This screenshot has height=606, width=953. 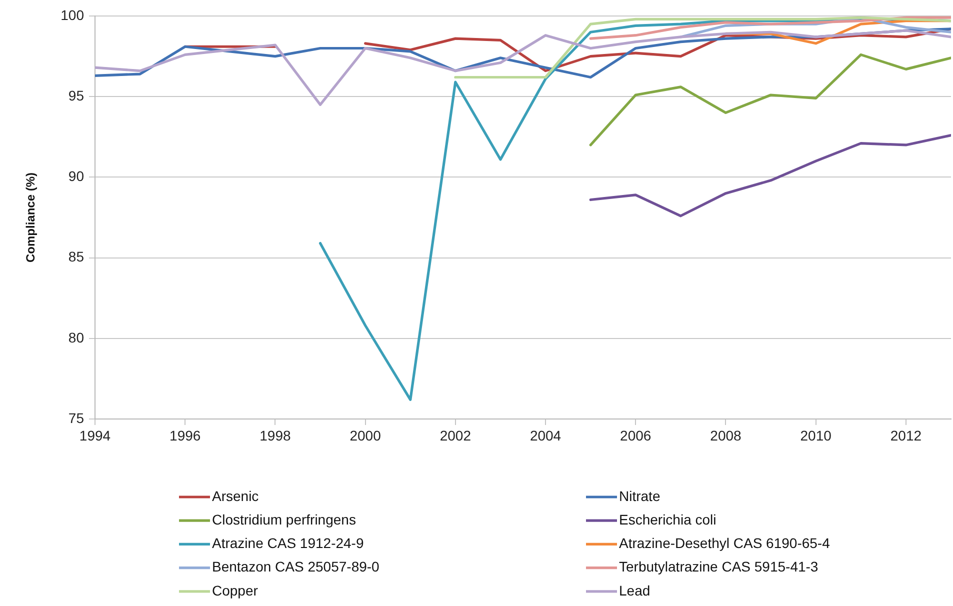 I want to click on y-tick-label: 80, so click(x=76, y=337).